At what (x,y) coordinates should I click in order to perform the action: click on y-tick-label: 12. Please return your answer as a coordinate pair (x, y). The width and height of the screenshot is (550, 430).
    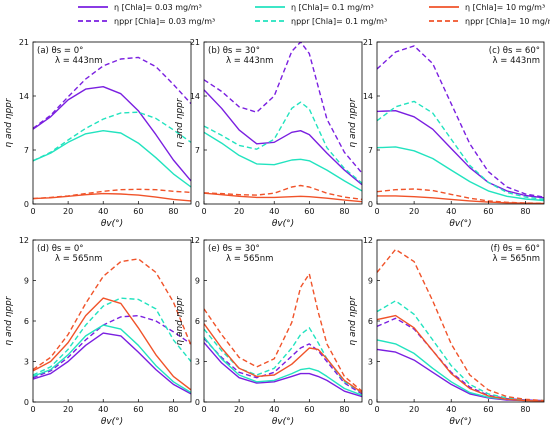
    Looking at the image, I should click on (195, 240).